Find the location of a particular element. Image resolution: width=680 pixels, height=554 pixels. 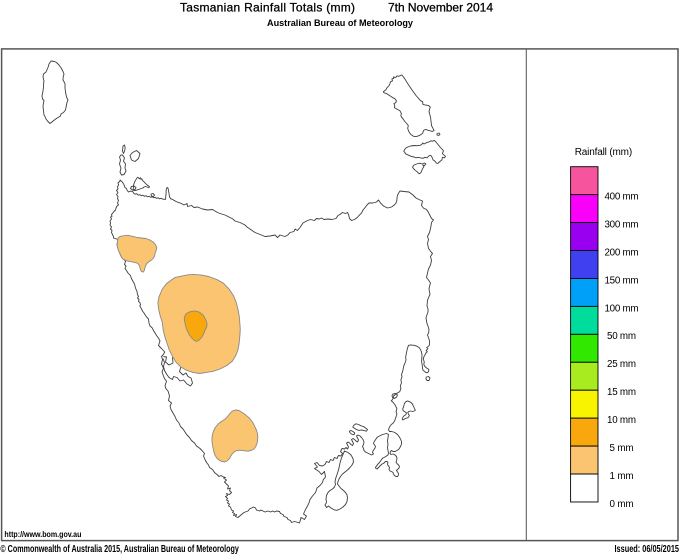

svg-text: 10 mm is located at coordinates (621, 420).